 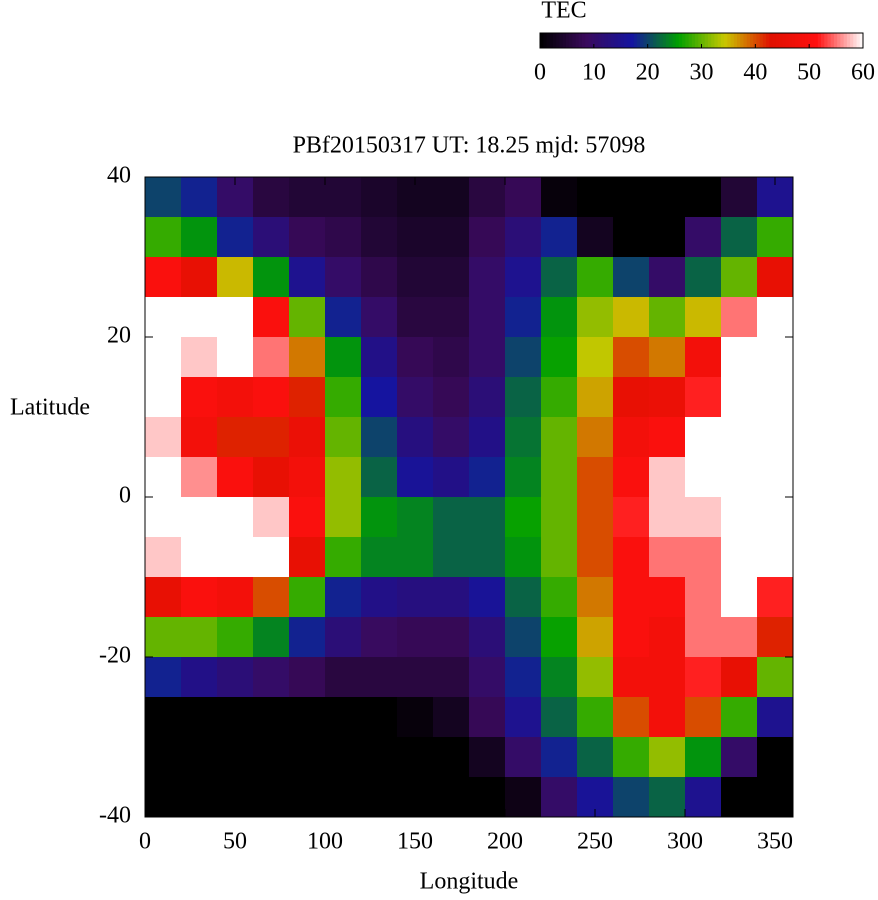 I want to click on colorbar-tick-label: 0, so click(x=540, y=73).